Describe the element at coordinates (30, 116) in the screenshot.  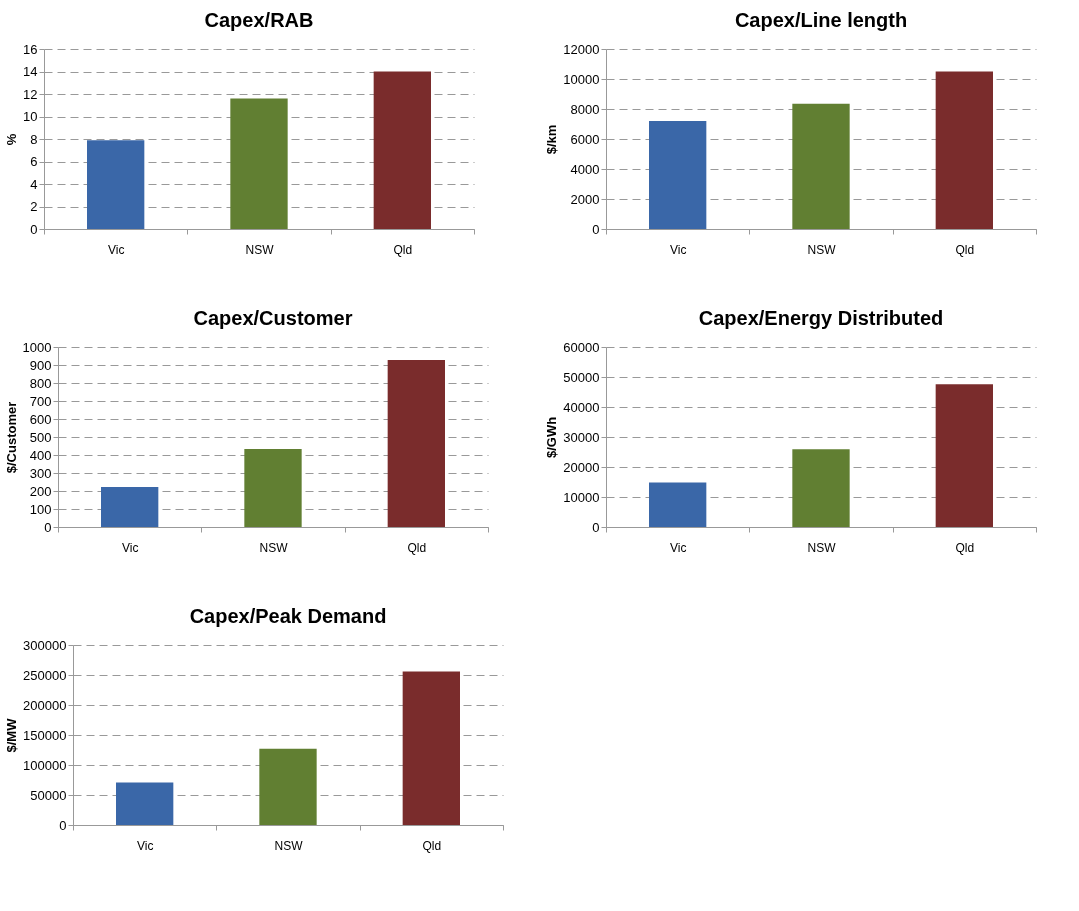
I see `y-tick-label: 10` at that location.